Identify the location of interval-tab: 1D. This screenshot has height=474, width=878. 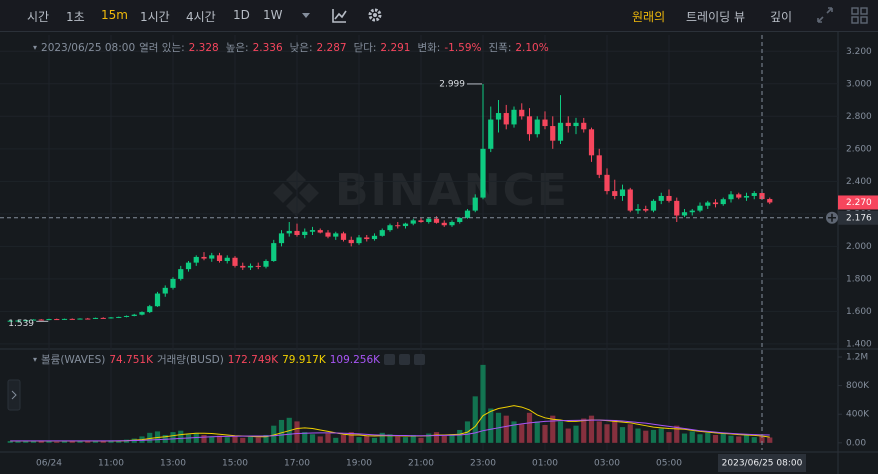
(241, 15).